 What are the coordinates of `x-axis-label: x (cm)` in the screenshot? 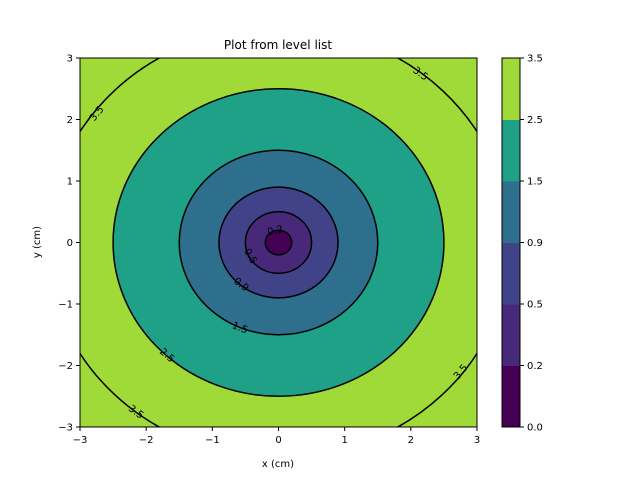 It's located at (278, 464).